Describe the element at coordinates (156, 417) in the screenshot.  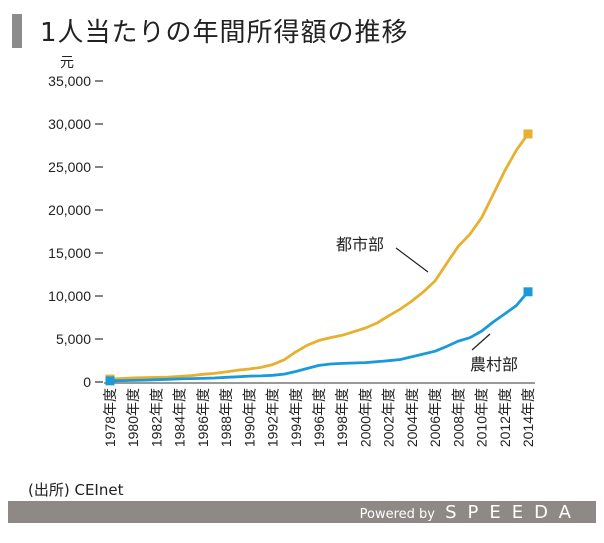
I see `x-tick-label: 1982年度` at that location.